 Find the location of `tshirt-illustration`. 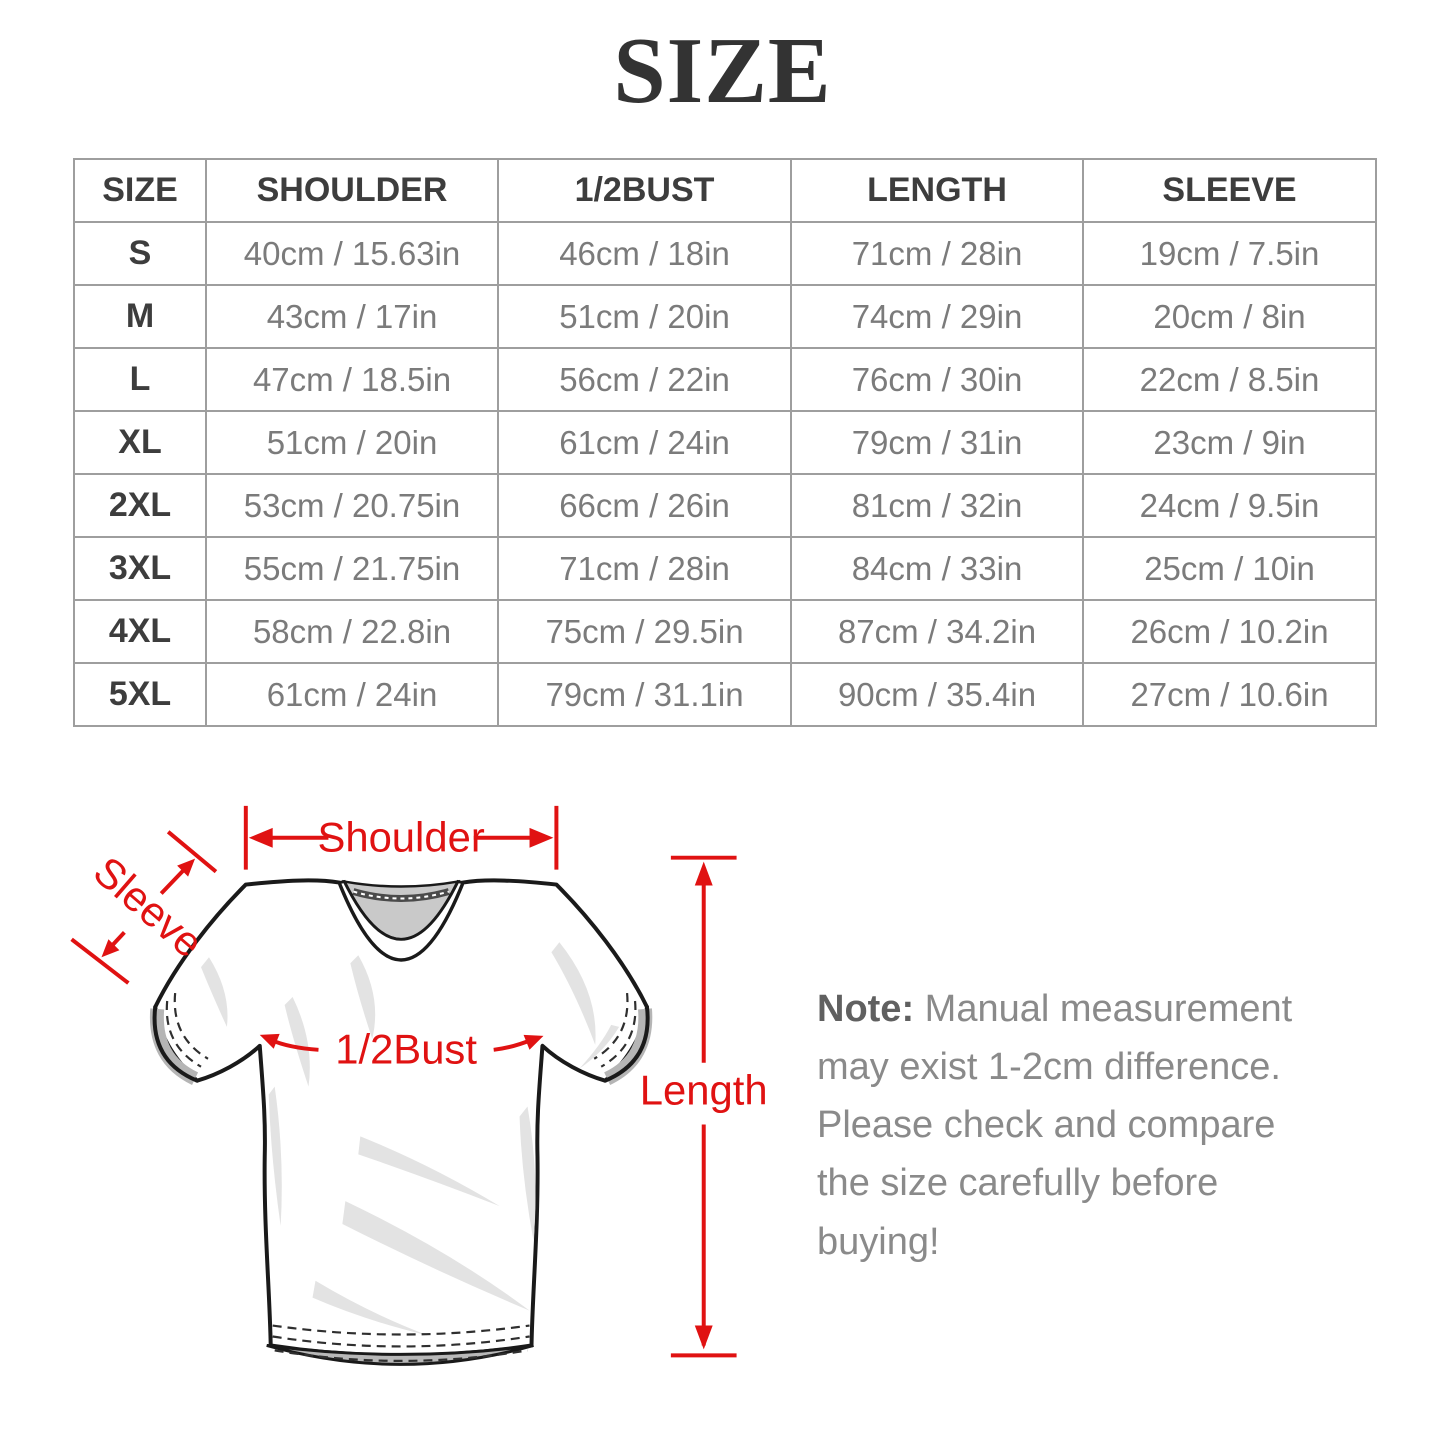

tshirt-illustration is located at coordinates (401, 1122).